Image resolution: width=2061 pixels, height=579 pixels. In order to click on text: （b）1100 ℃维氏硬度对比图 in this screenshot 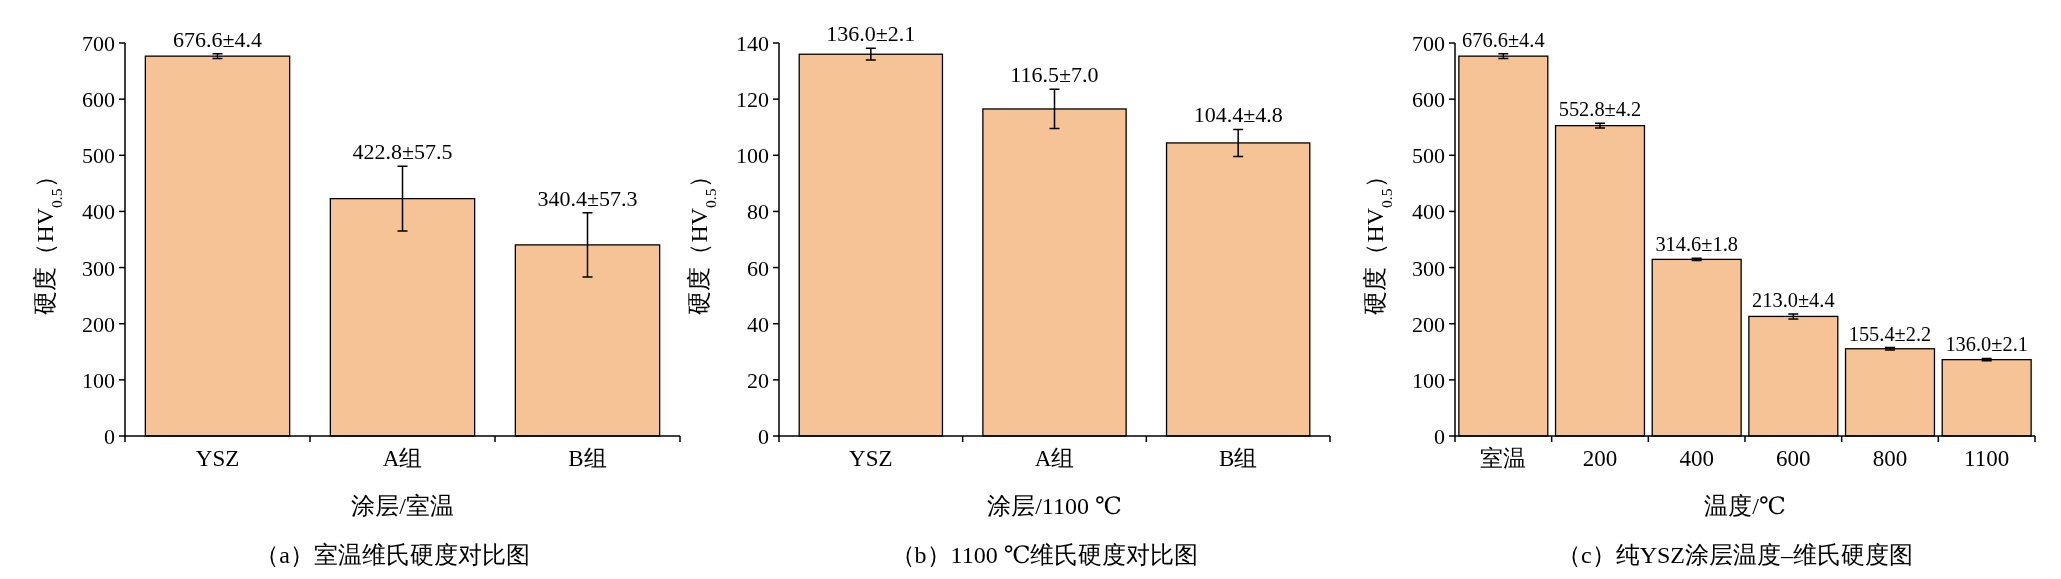, I will do `click(1044, 555)`.